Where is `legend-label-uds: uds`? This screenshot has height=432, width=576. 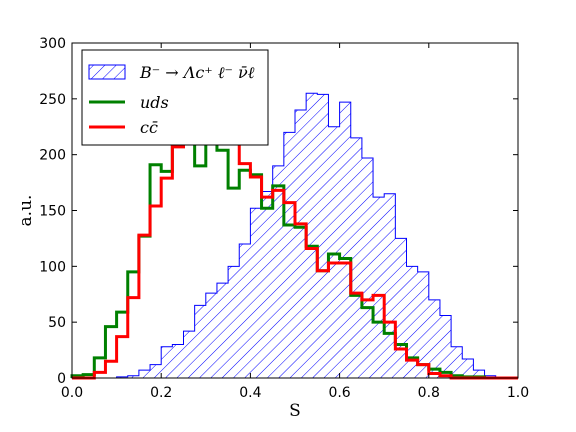 legend-label-uds: uds is located at coordinates (154, 102).